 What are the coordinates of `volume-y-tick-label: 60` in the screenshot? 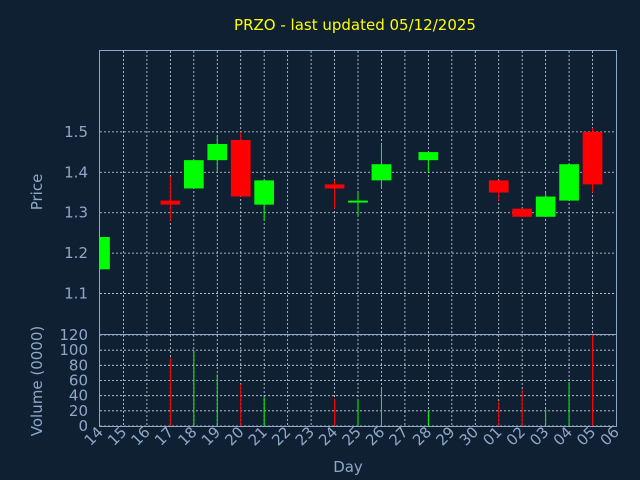 It's located at (78, 381).